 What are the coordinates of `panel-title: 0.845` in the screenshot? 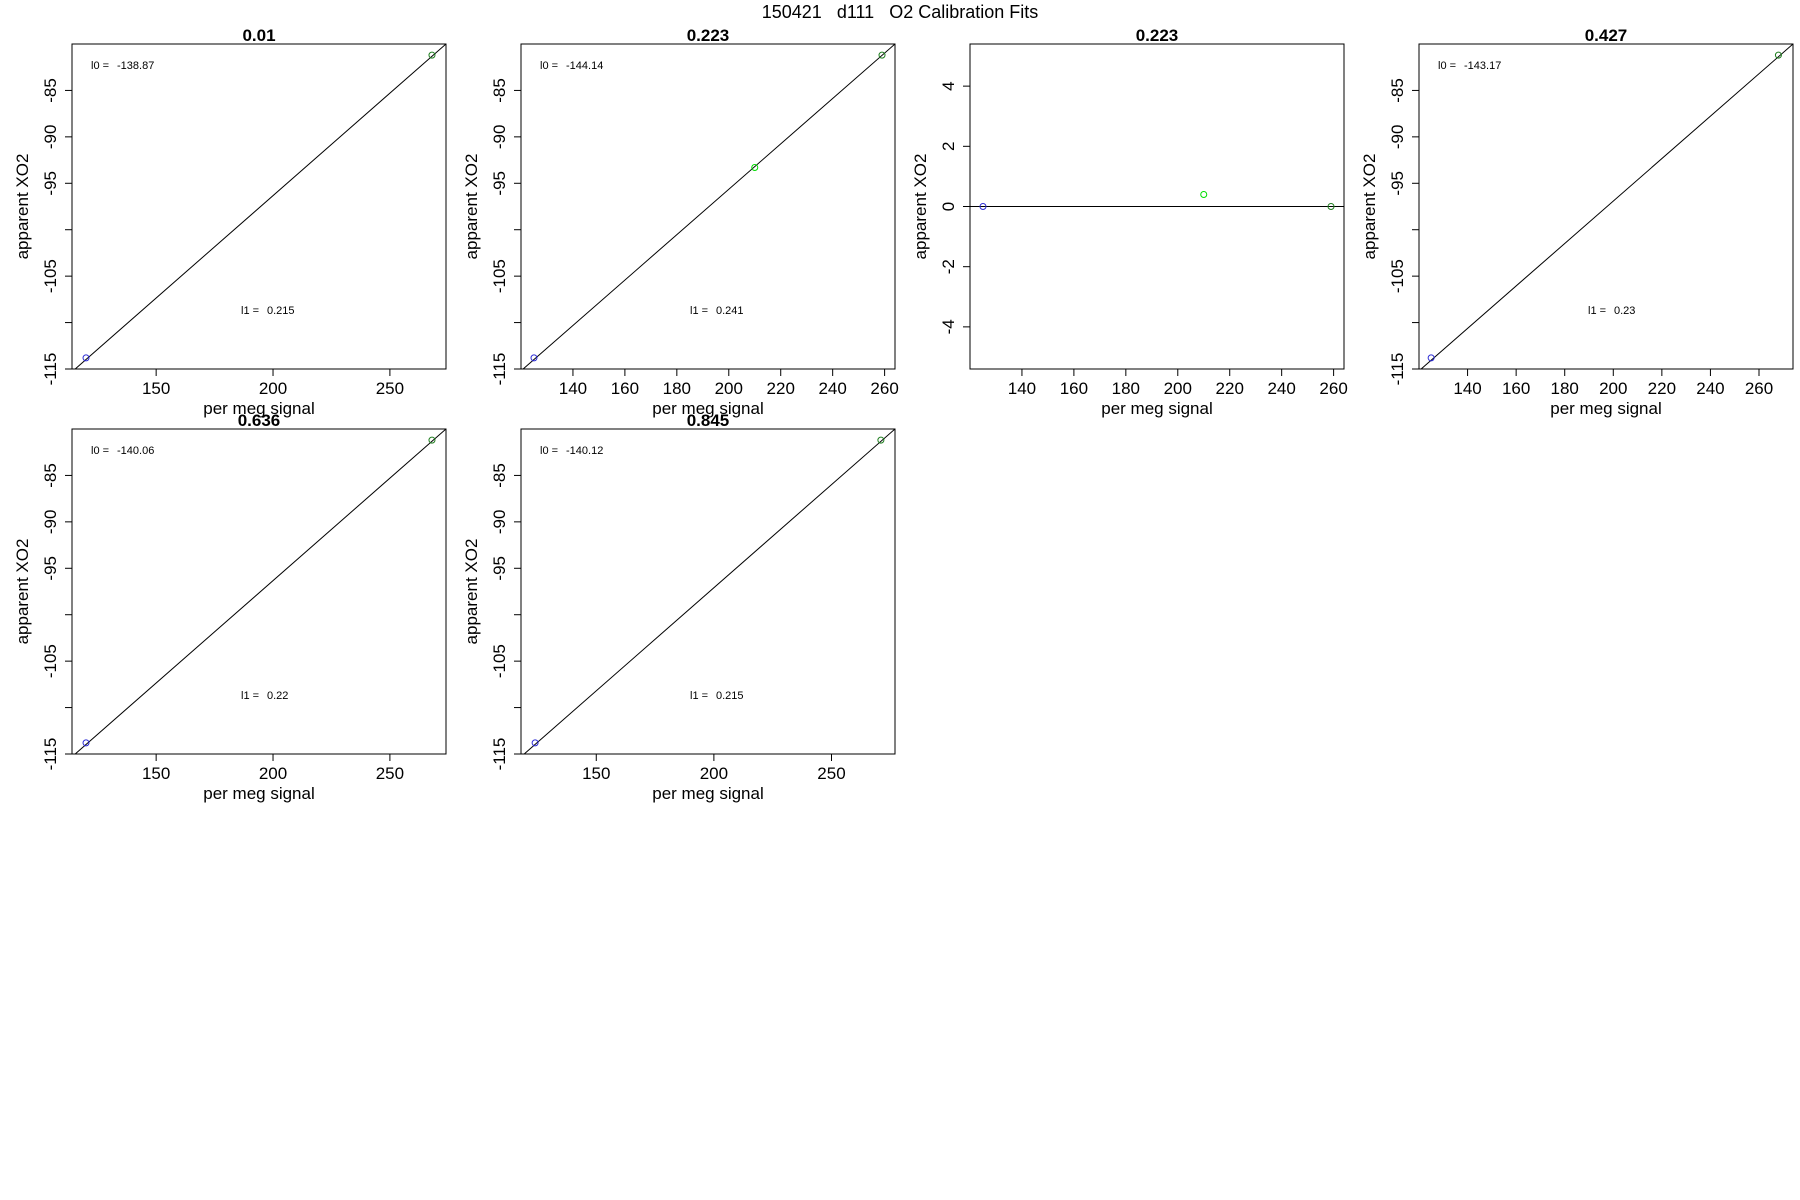 It's located at (708, 420).